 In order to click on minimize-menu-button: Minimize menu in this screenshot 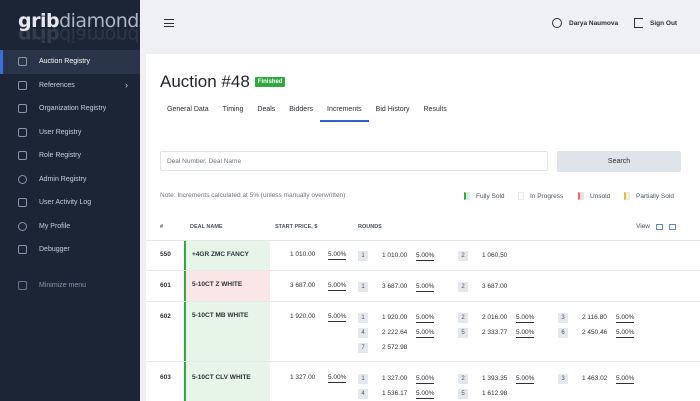, I will do `click(70, 286)`.